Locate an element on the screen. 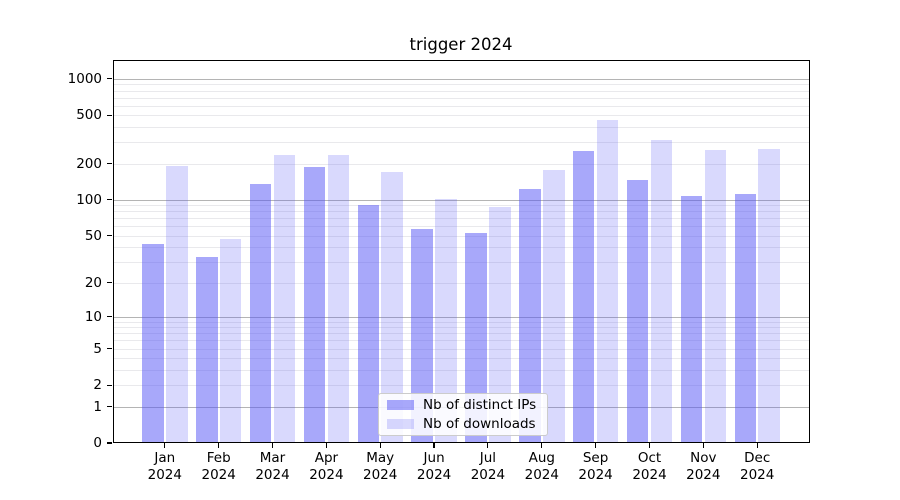 This screenshot has width=900, height=500. x-tick-mark-may is located at coordinates (380, 445).